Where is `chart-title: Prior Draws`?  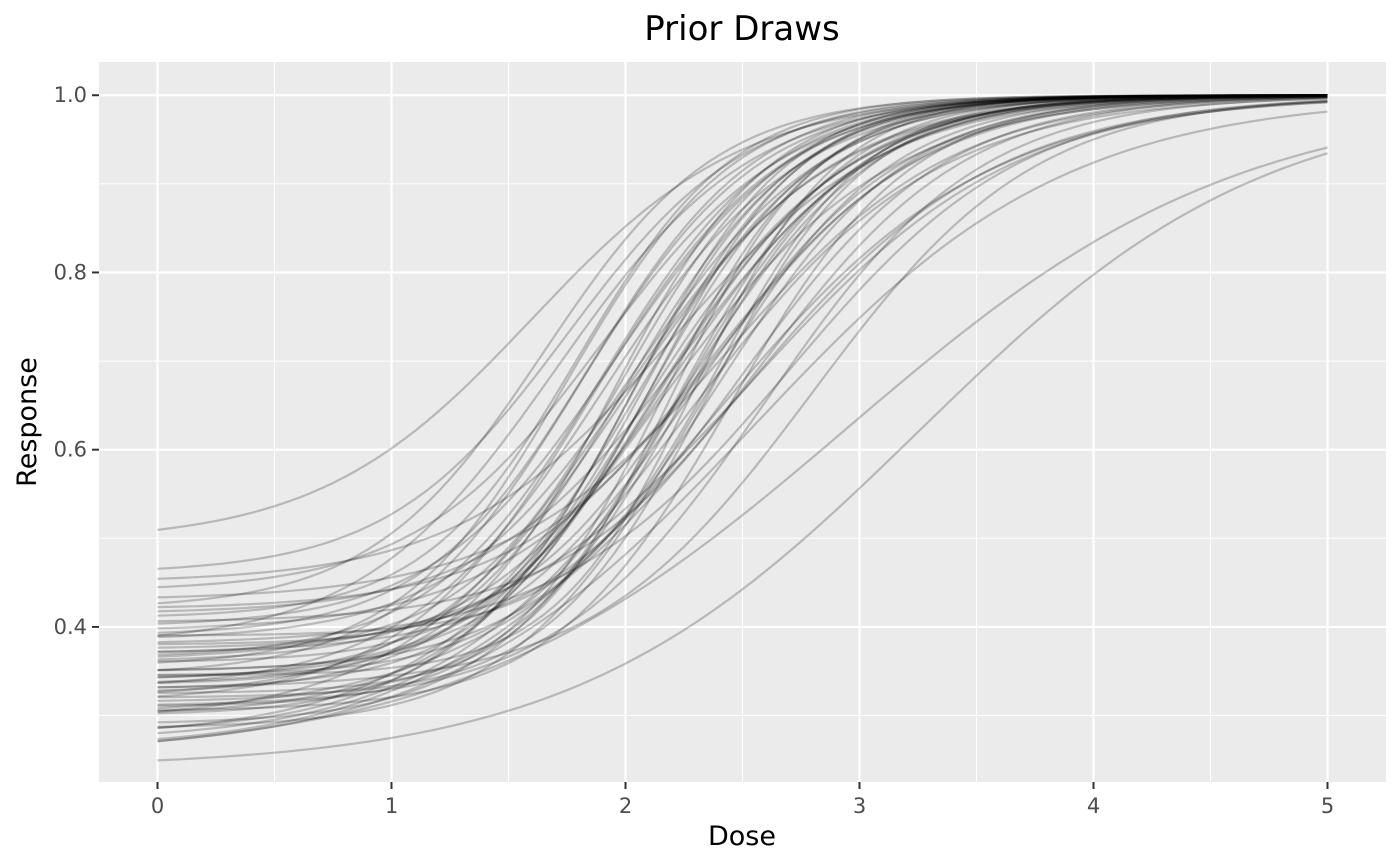
chart-title: Prior Draws is located at coordinates (741, 29).